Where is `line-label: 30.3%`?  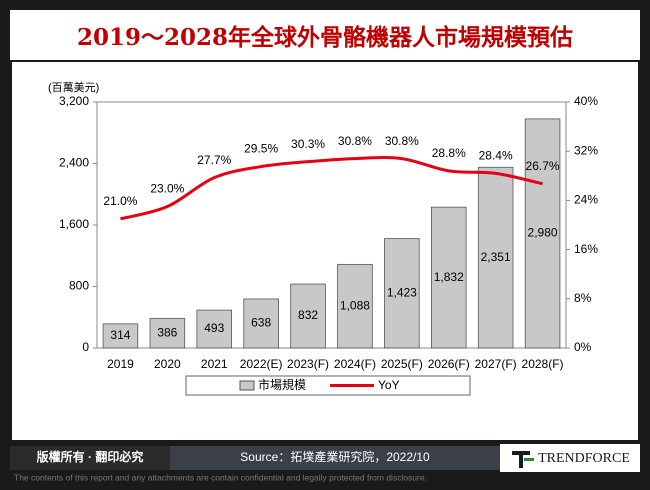
line-label: 30.3% is located at coordinates (308, 144).